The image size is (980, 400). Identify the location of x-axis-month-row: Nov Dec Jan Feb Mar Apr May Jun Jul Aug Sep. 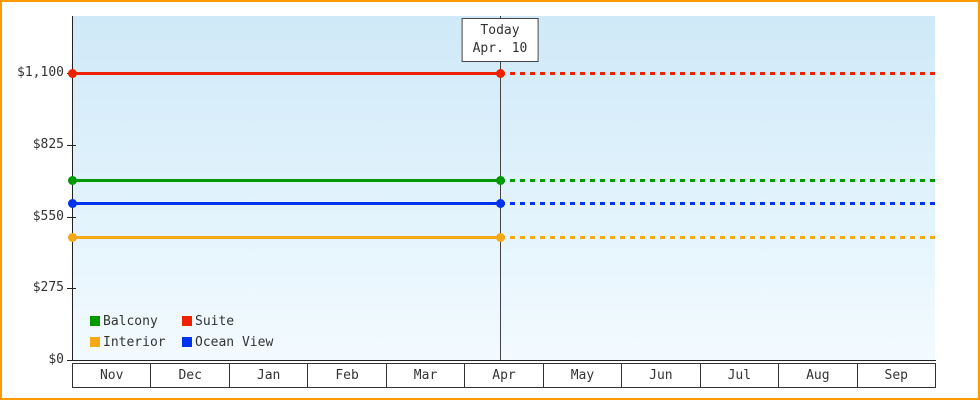
(504, 375).